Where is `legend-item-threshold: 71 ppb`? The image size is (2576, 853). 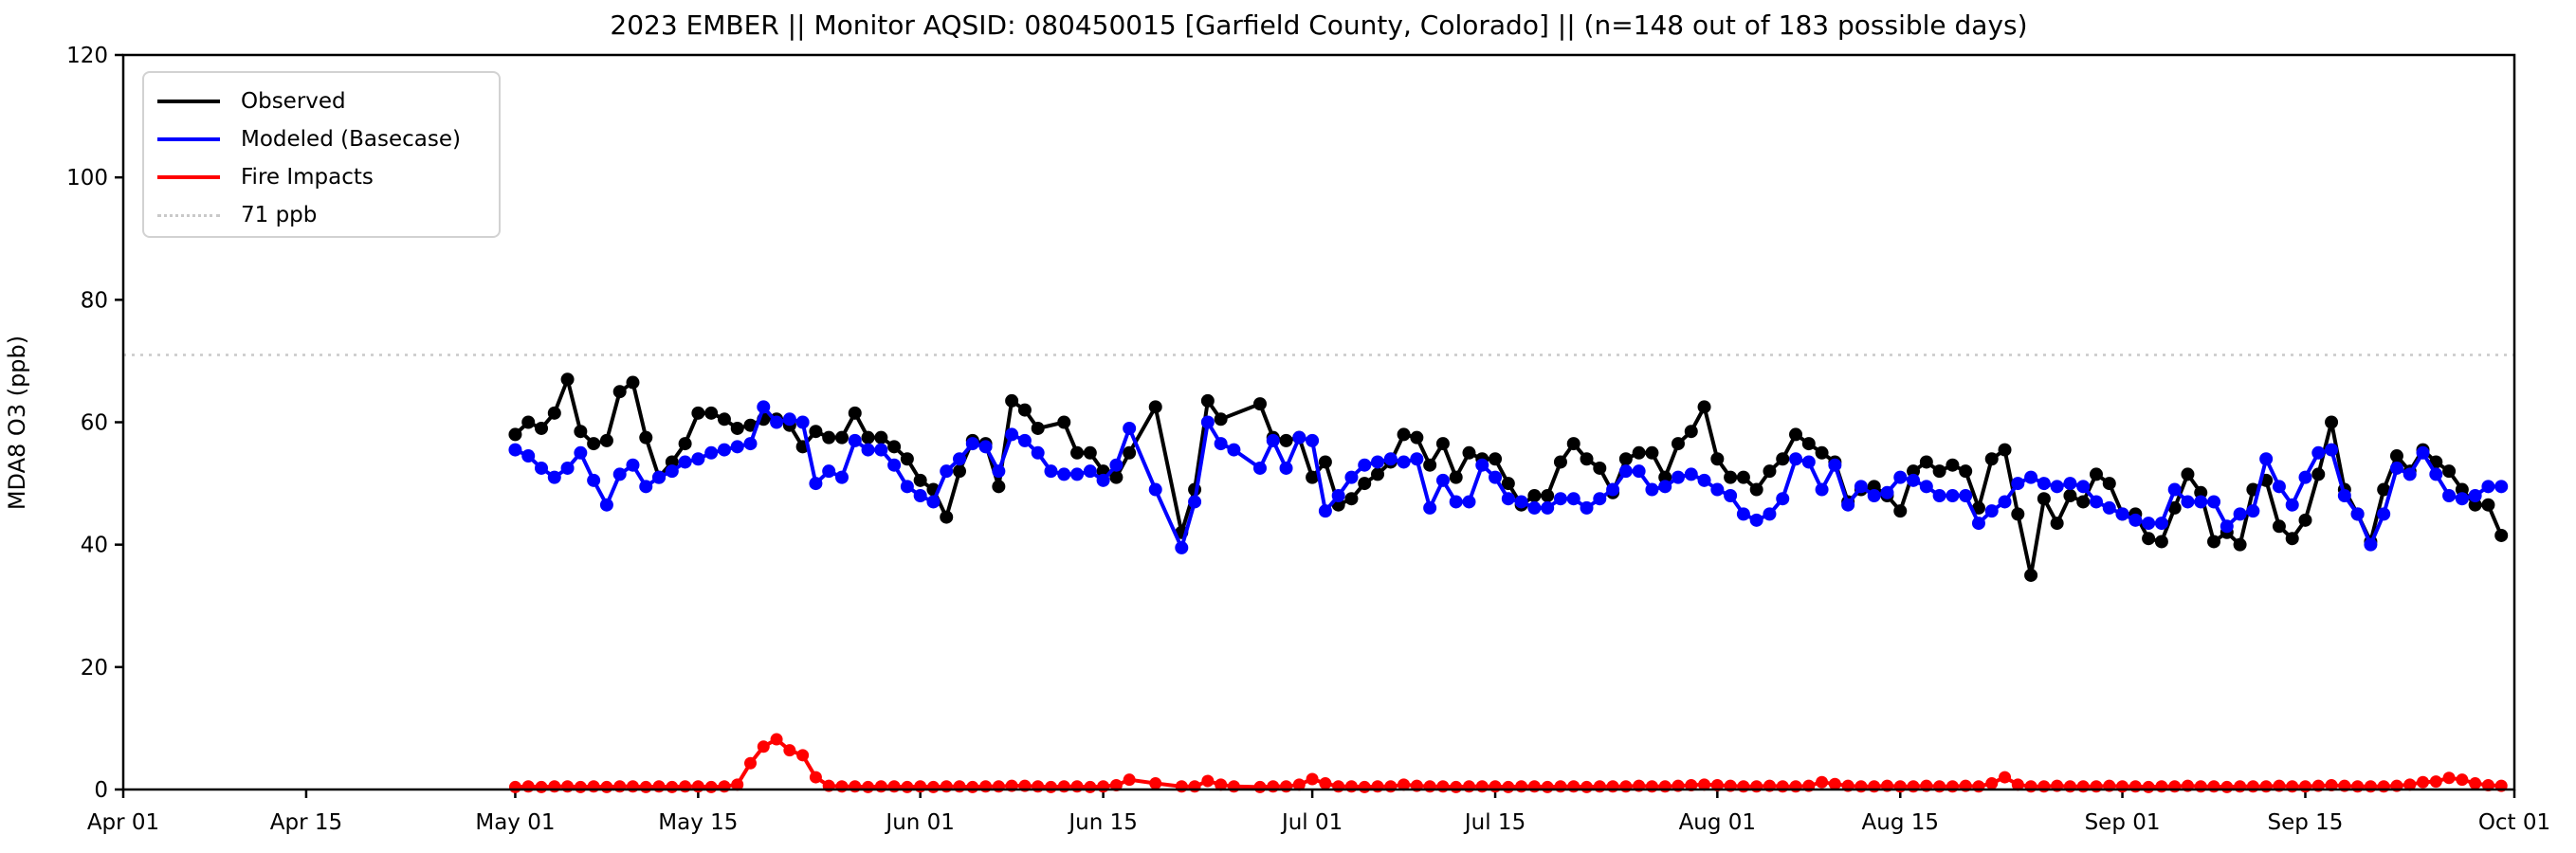 legend-item-threshold: 71 ppb is located at coordinates (328, 215).